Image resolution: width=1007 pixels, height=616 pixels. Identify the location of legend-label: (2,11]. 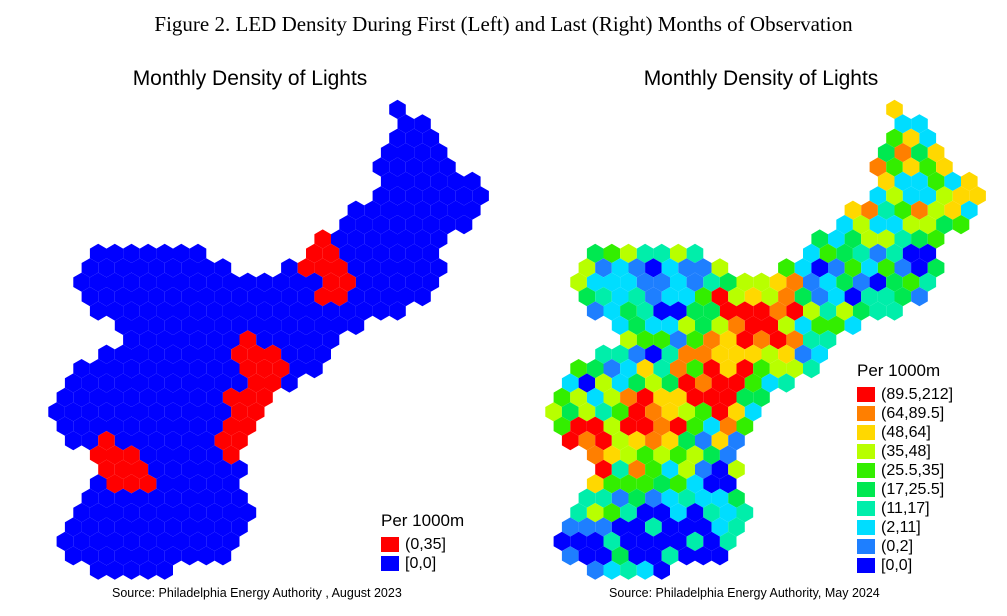
(901, 527).